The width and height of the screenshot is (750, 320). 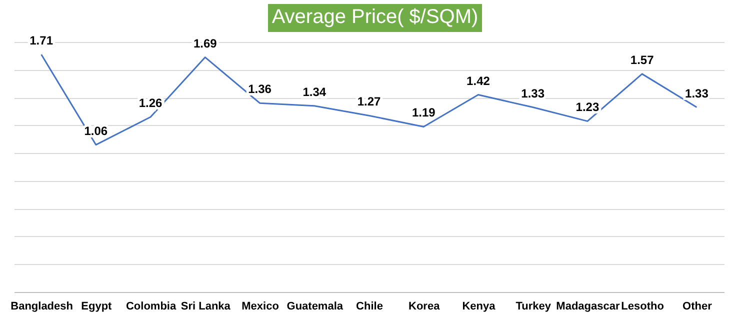 I want to click on data-label: 1.57, so click(x=642, y=59).